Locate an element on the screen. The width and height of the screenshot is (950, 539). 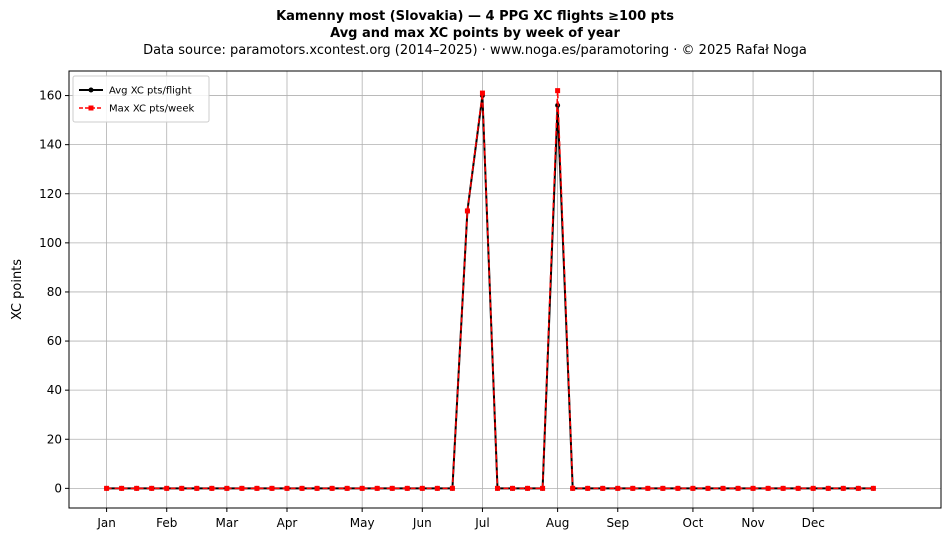
chart-title-line-2: Avg and max XC points by week of year is located at coordinates (475, 33).